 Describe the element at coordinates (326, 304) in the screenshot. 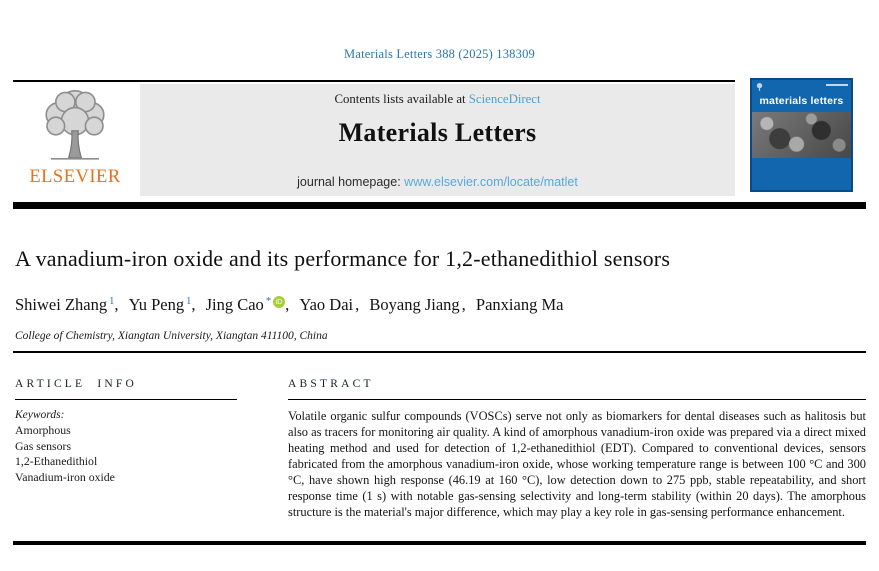

I see `author-name: Yao Dai` at that location.